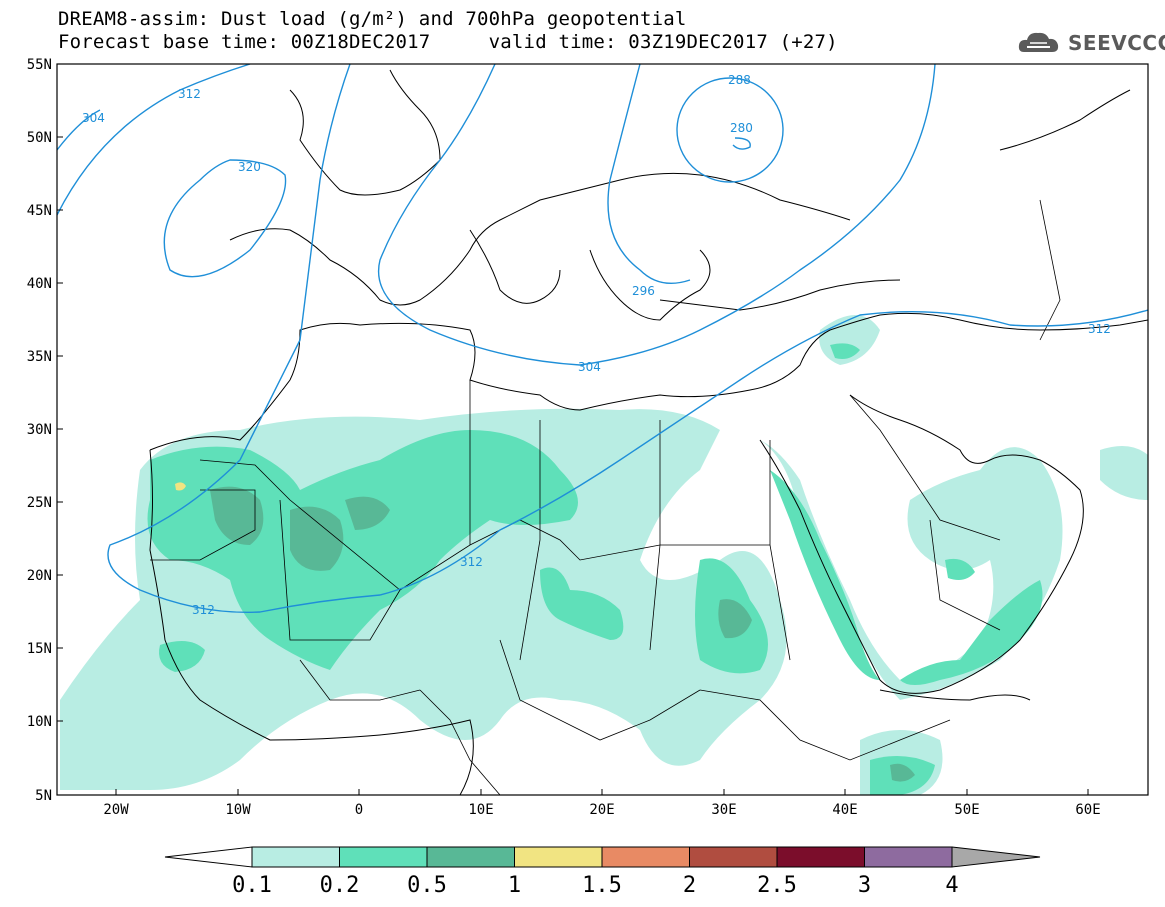 The height and width of the screenshot is (907, 1165). I want to click on colorbar-label: 2.5, so click(777, 885).